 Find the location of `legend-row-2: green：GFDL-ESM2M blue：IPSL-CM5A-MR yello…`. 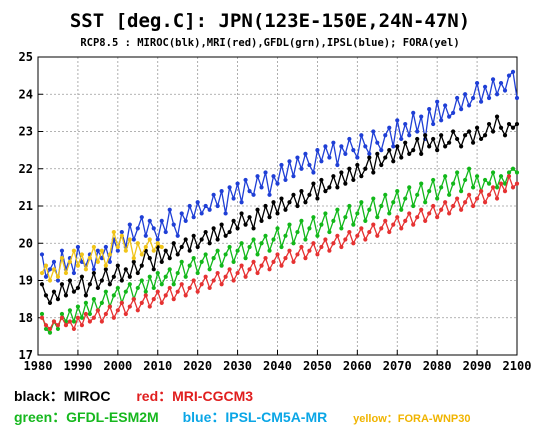

legend-row-2: green：GFDL-ESM2M blue：IPSL-CM5A-MR yello… is located at coordinates (242, 417).